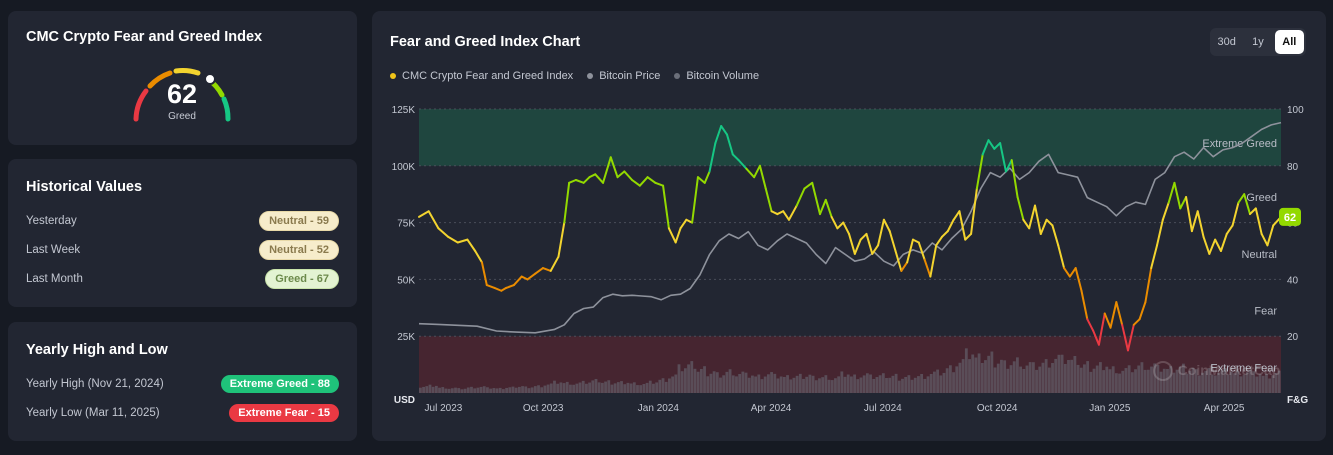  Describe the element at coordinates (623, 76) in the screenshot. I see `legend-item-price: Bitcoin Price` at that location.